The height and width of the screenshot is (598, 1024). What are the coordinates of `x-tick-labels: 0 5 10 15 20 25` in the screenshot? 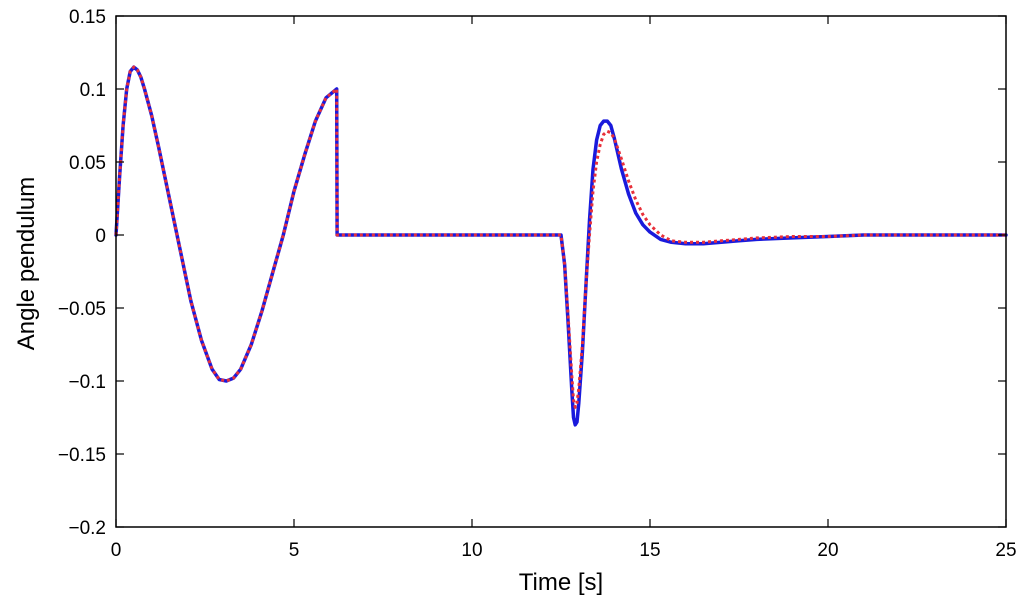 It's located at (564, 550).